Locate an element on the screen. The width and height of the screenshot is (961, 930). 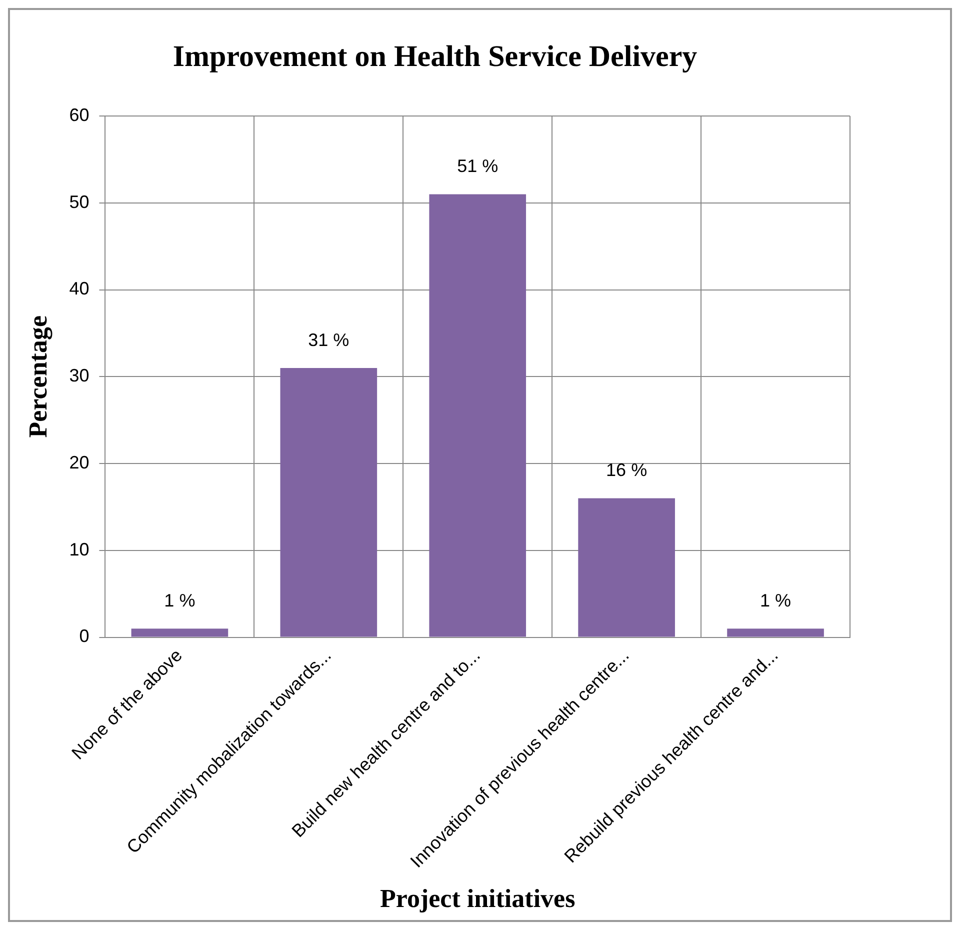
data-label: 31 % is located at coordinates (329, 340).